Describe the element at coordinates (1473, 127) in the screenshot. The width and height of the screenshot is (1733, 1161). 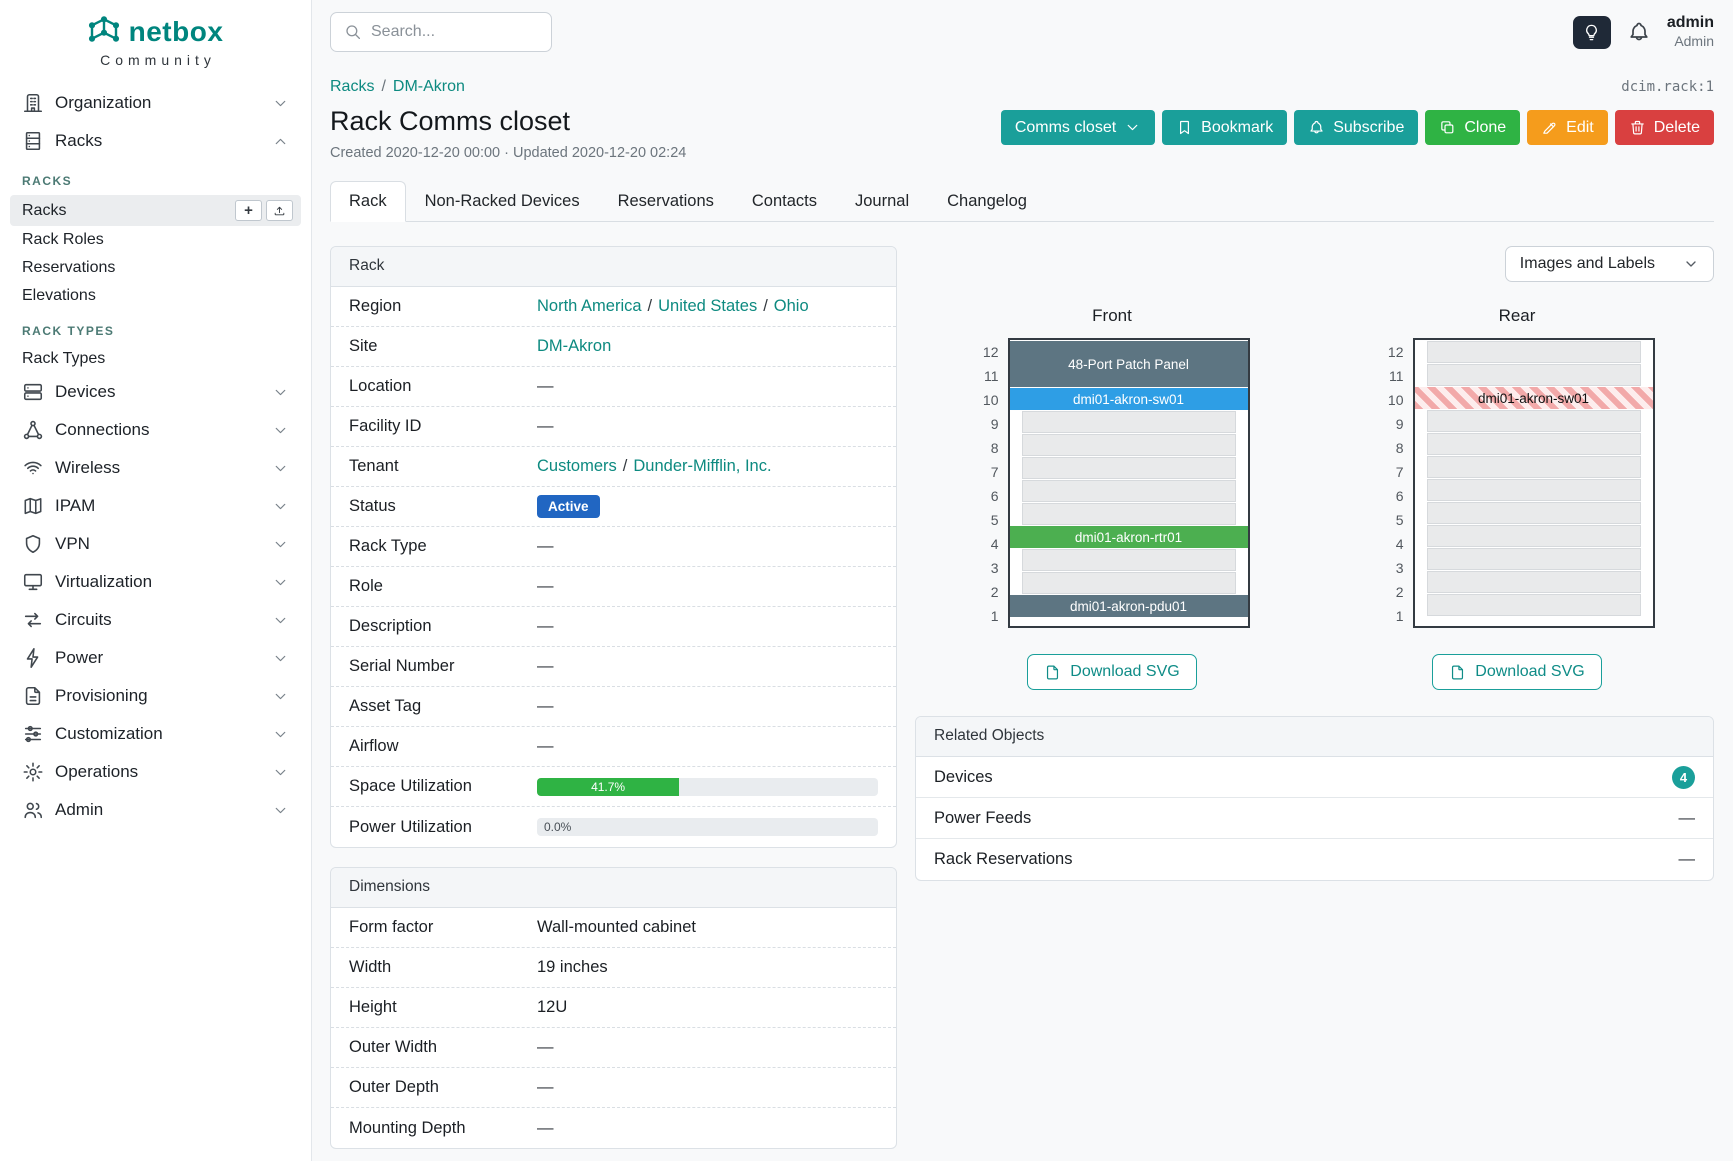
I see `clone-button: Clone` at that location.